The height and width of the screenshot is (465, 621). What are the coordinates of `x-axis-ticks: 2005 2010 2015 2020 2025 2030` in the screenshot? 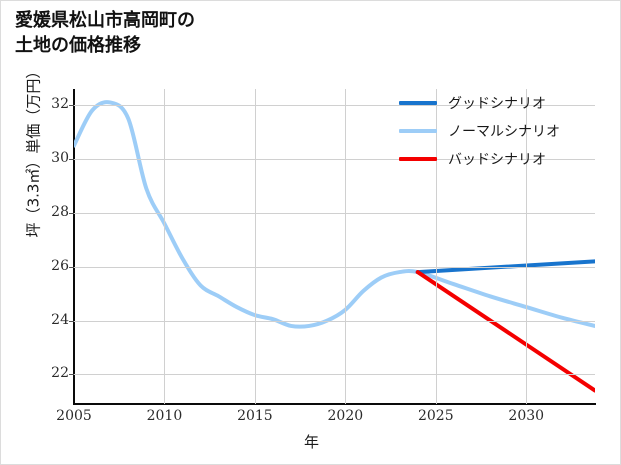 It's located at (325, 418).